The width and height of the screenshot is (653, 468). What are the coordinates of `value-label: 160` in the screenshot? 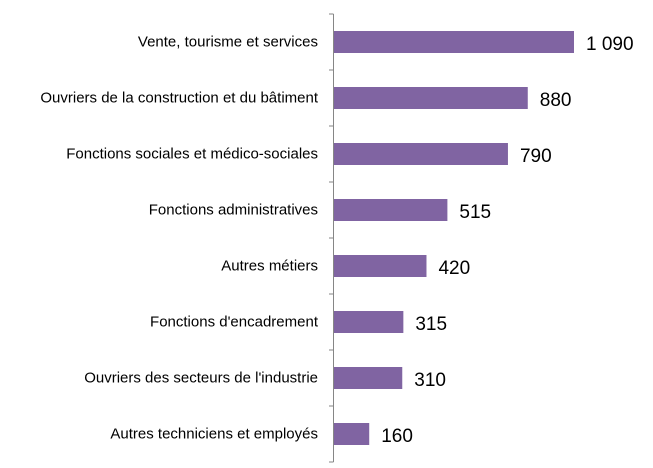 It's located at (397, 436).